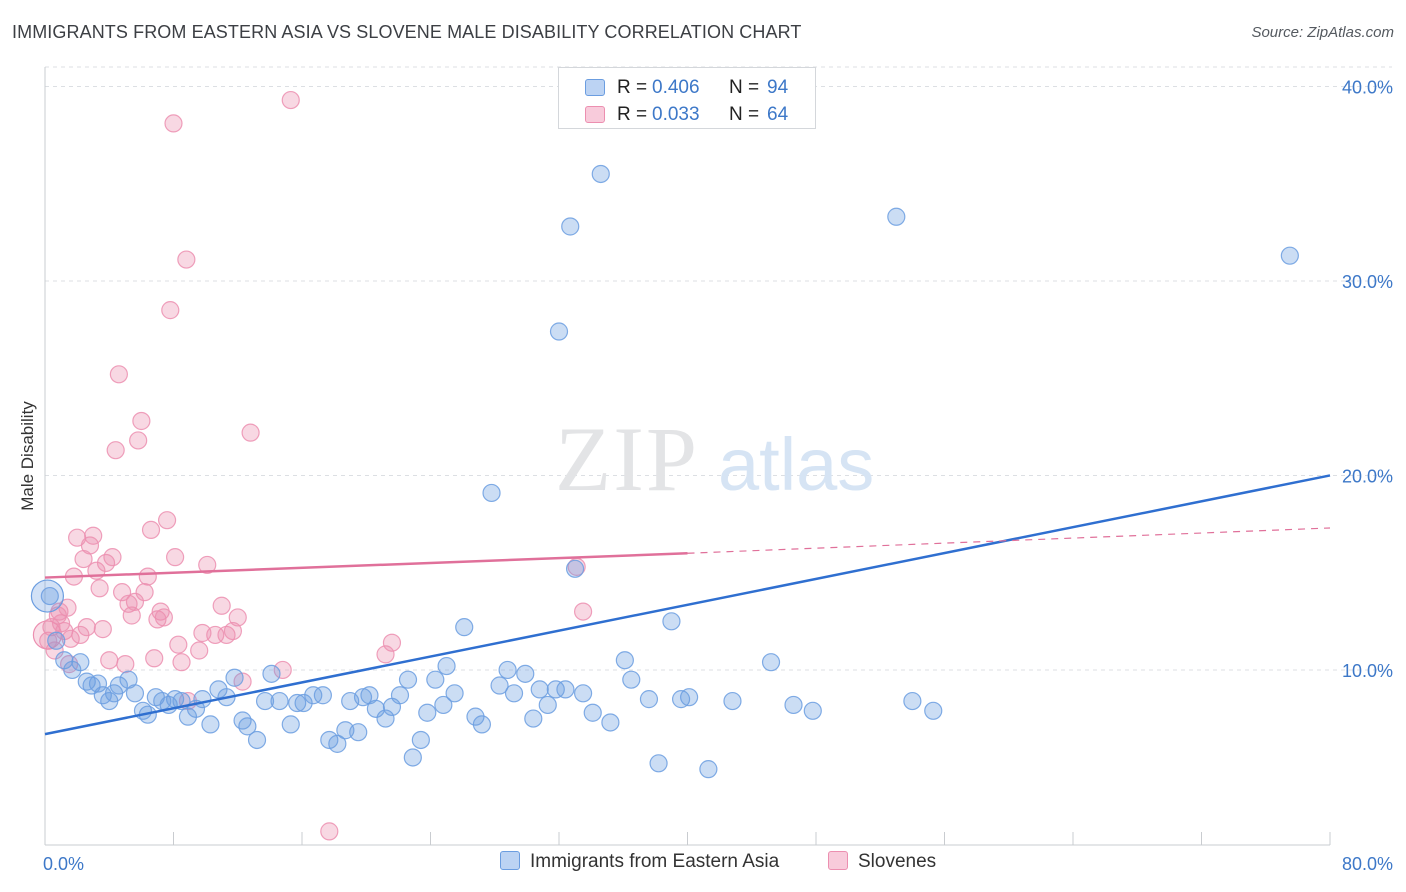 Image resolution: width=1406 pixels, height=892 pixels. I want to click on bottom-legend-swatch-pink, so click(838, 860).